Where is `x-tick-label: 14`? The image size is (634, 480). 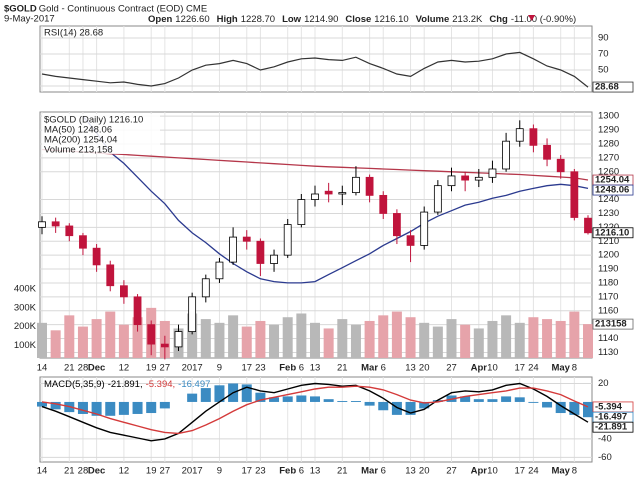
x-tick-label: 14 is located at coordinates (42, 368).